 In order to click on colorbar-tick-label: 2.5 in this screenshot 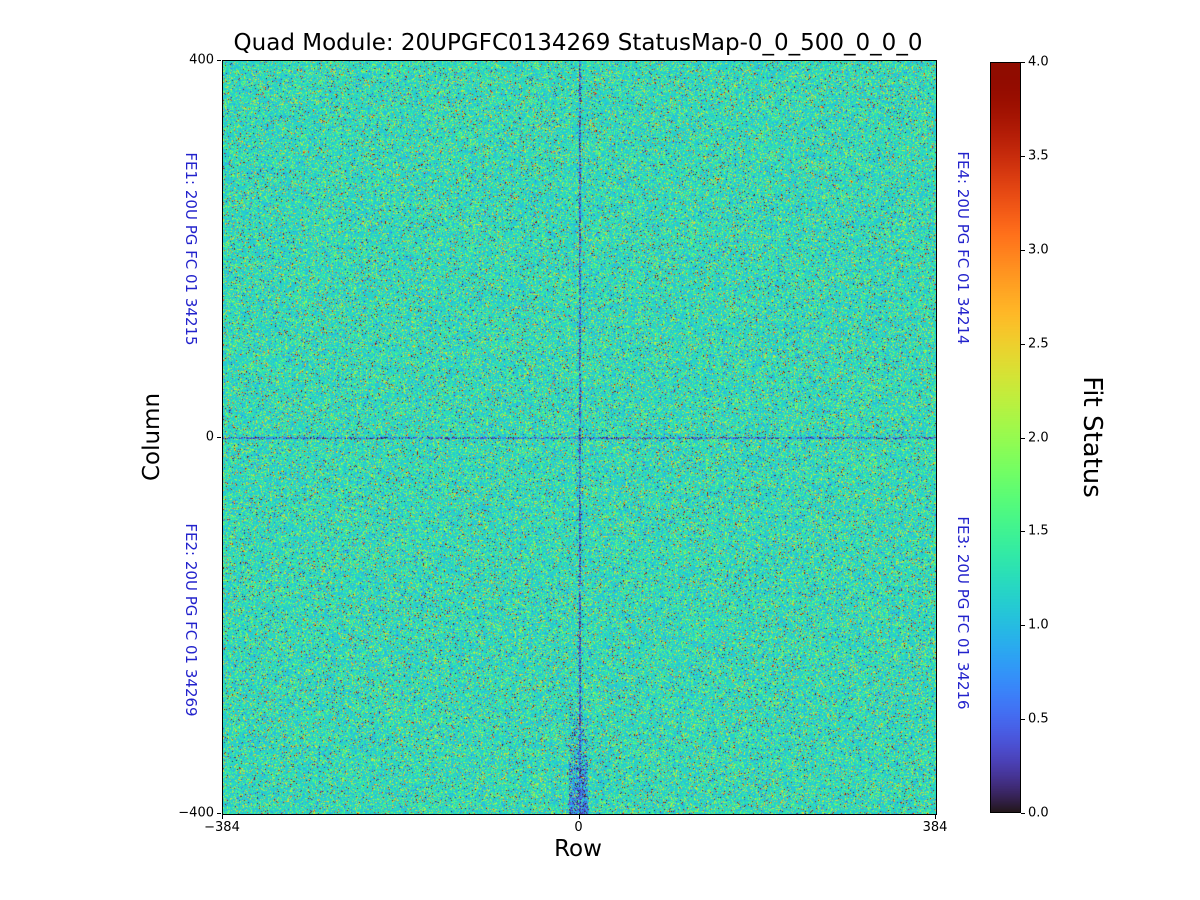, I will do `click(1038, 344)`.